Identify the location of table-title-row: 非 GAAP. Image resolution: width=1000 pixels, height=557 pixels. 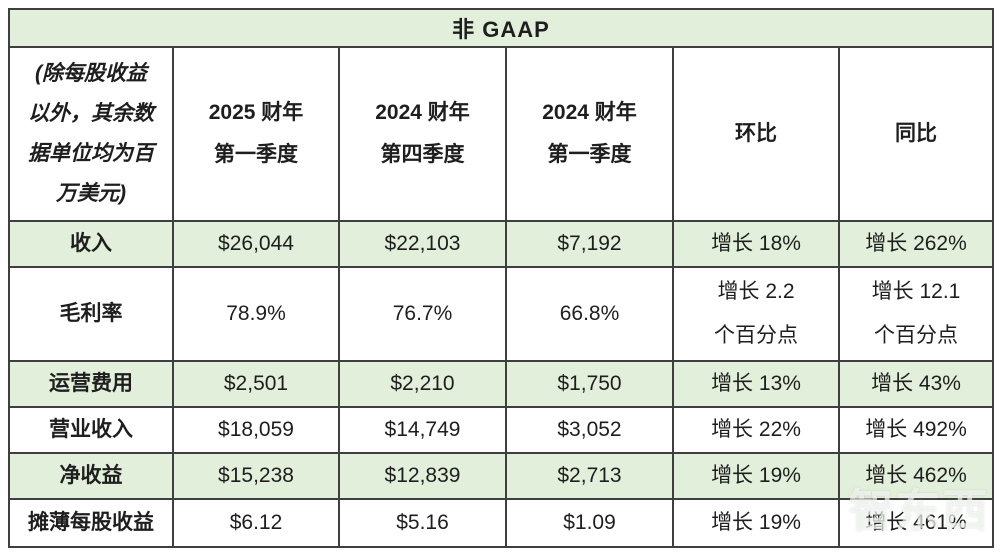
(501, 28).